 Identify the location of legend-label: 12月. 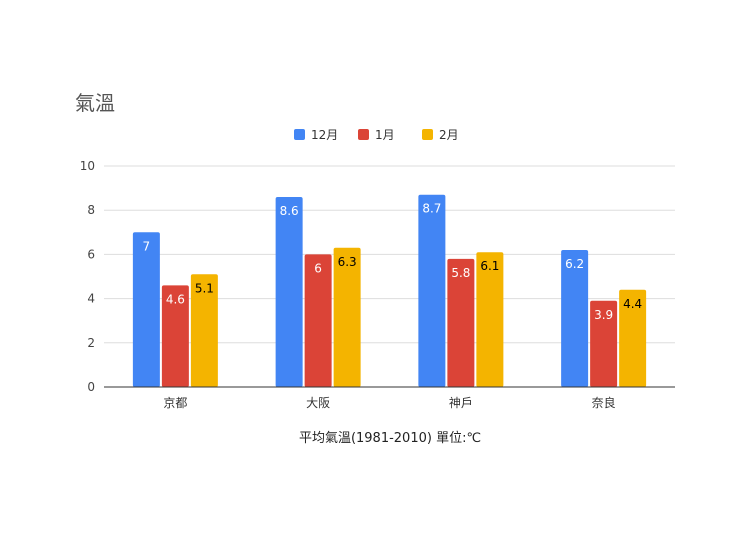
(324, 135).